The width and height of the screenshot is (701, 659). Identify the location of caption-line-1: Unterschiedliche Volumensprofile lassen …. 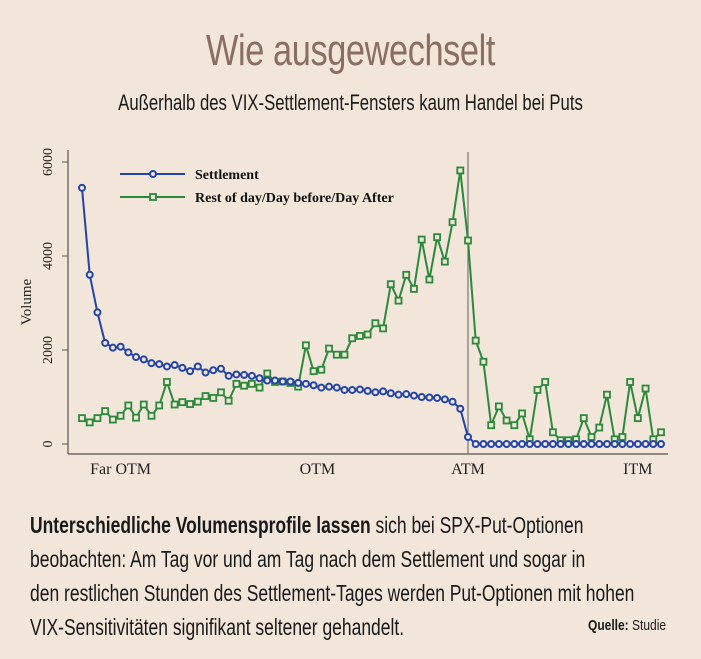
(341, 525).